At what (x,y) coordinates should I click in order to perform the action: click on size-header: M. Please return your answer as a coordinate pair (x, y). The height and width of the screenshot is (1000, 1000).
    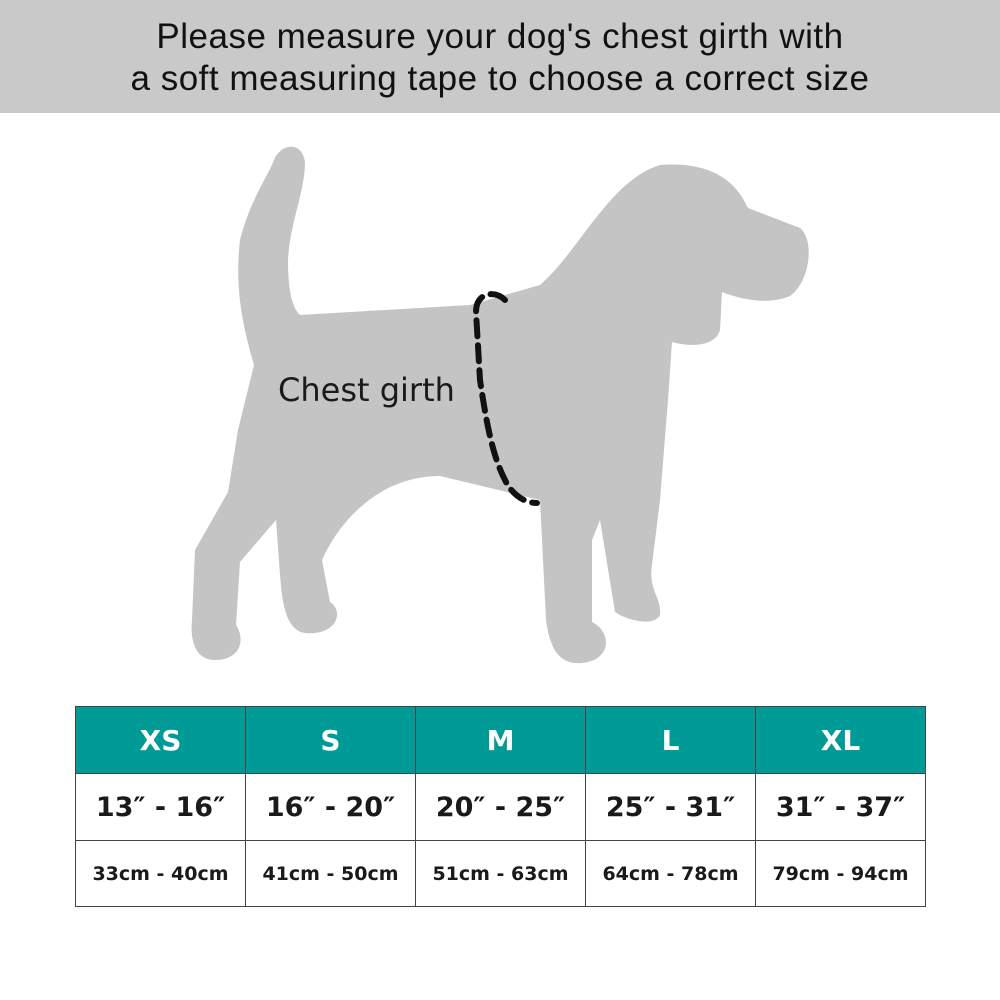
    Looking at the image, I should click on (500, 740).